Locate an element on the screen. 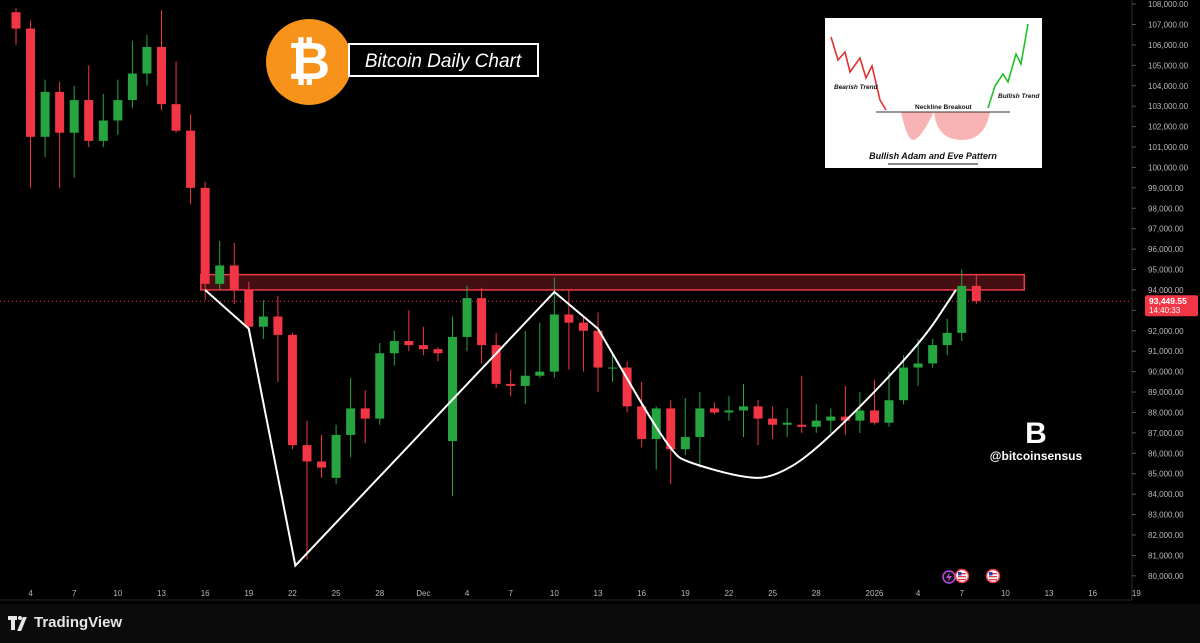 Image resolution: width=1200 pixels, height=643 pixels. price-tick-label: 97,000.00 is located at coordinates (1166, 229).